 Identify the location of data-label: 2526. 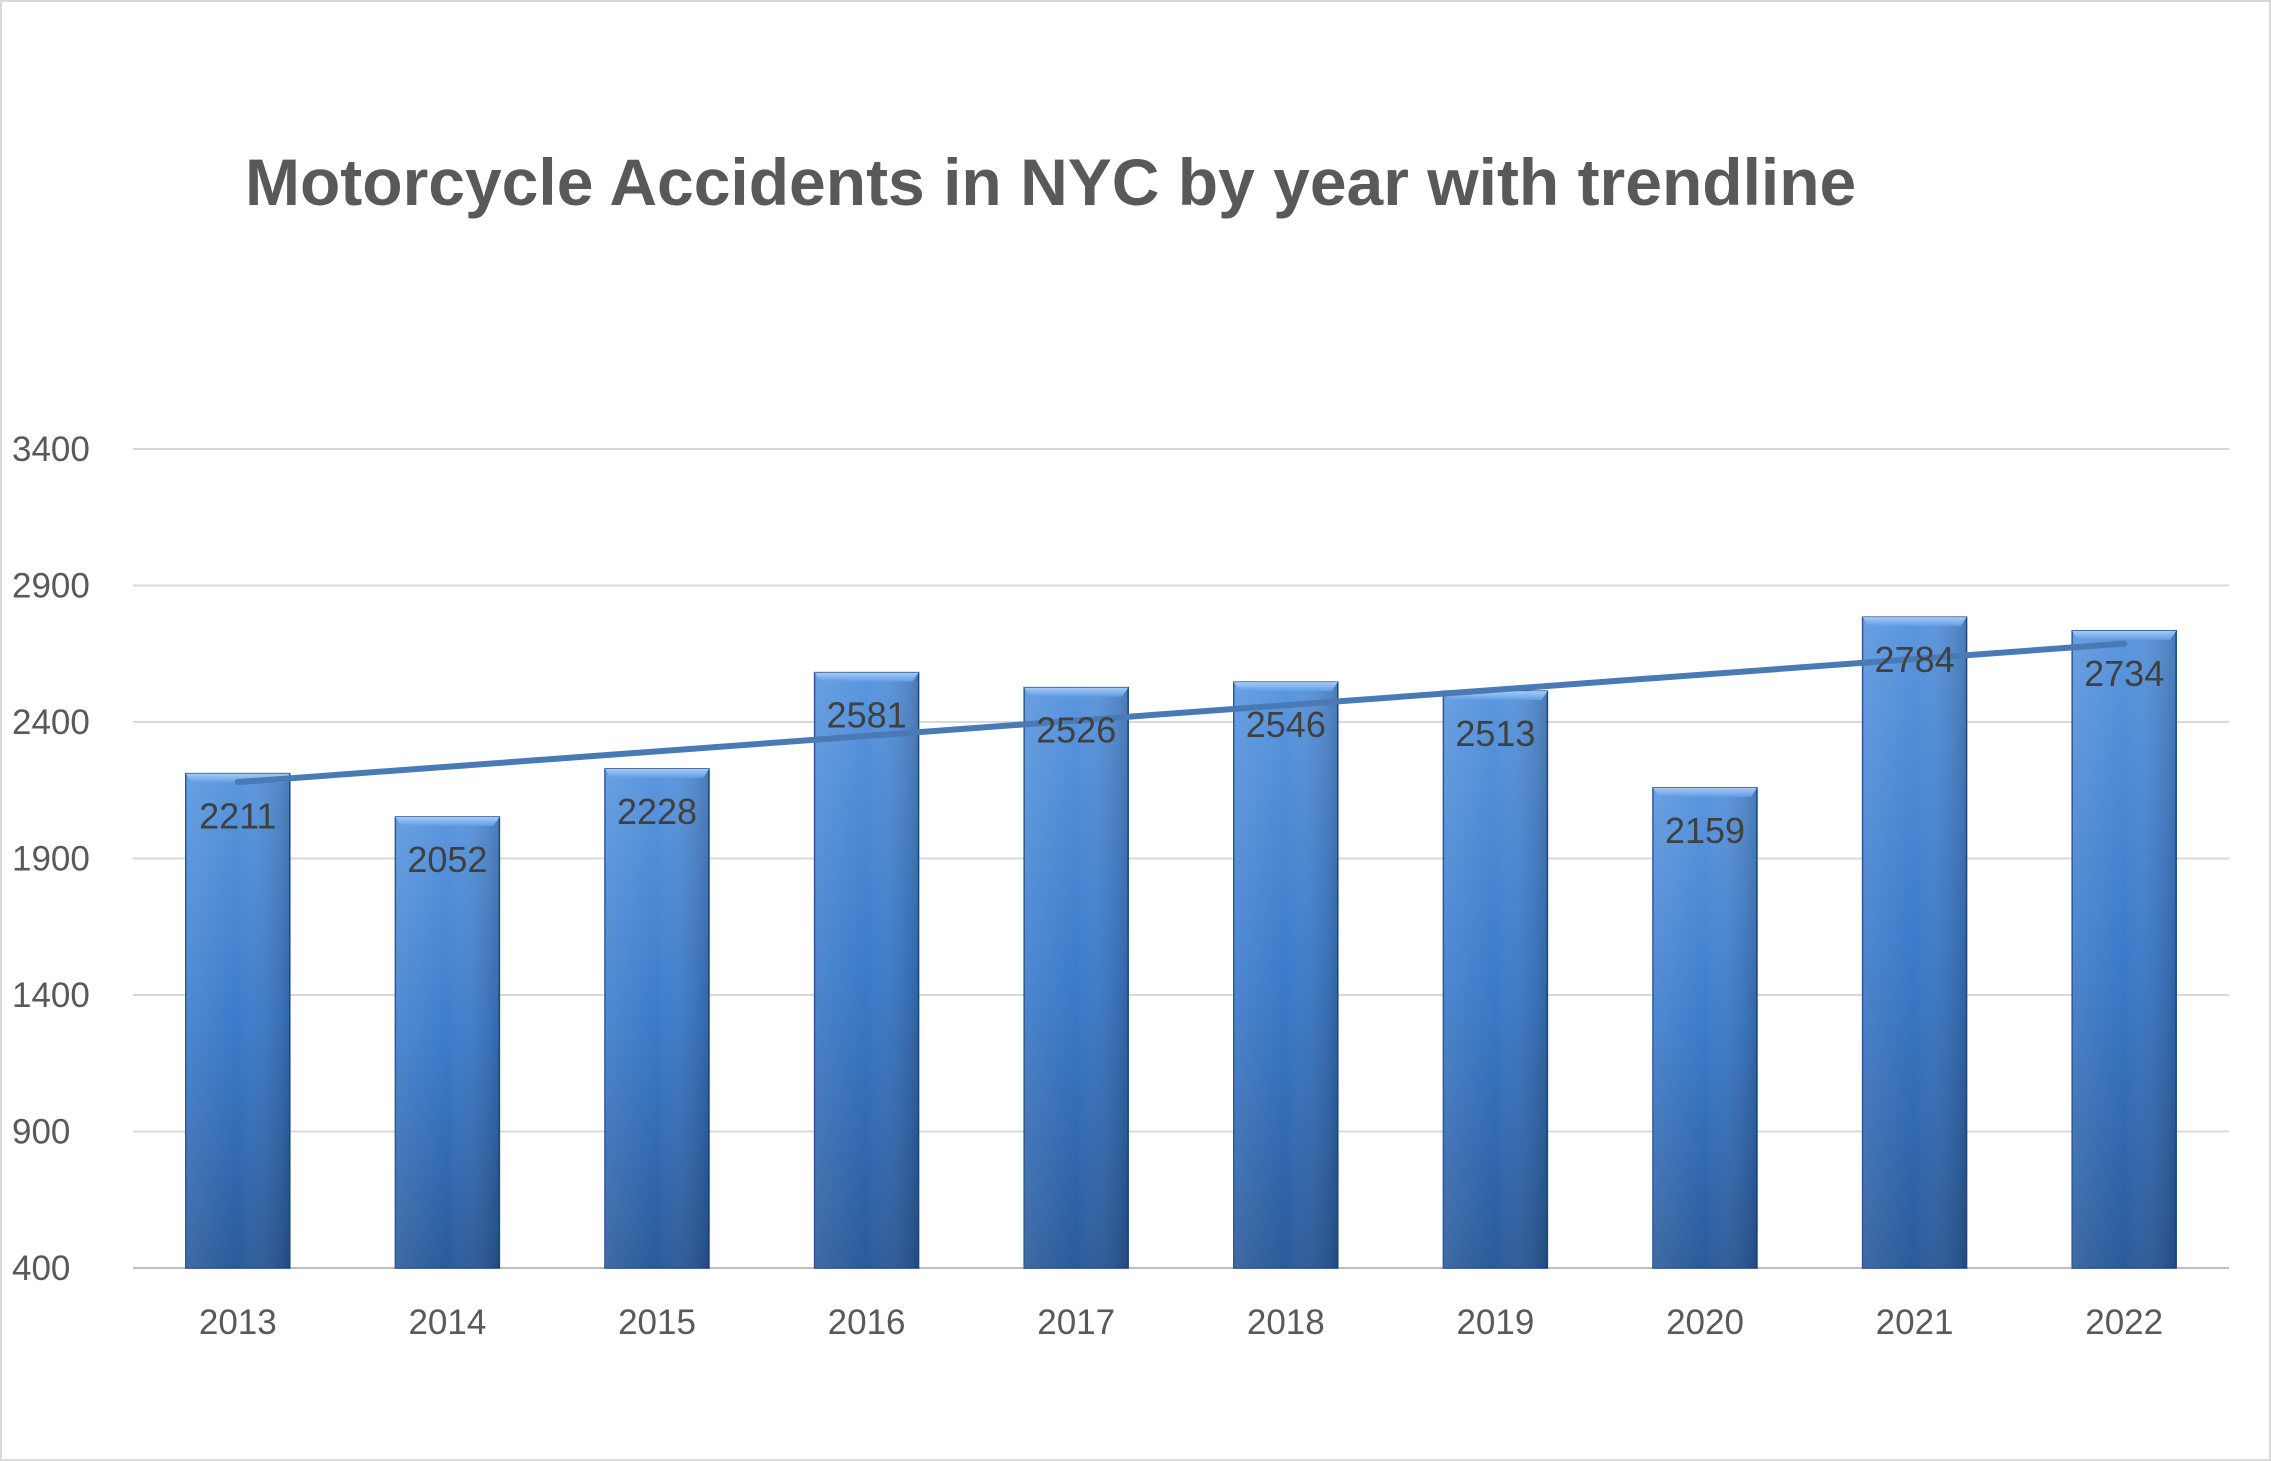
(1076, 730).